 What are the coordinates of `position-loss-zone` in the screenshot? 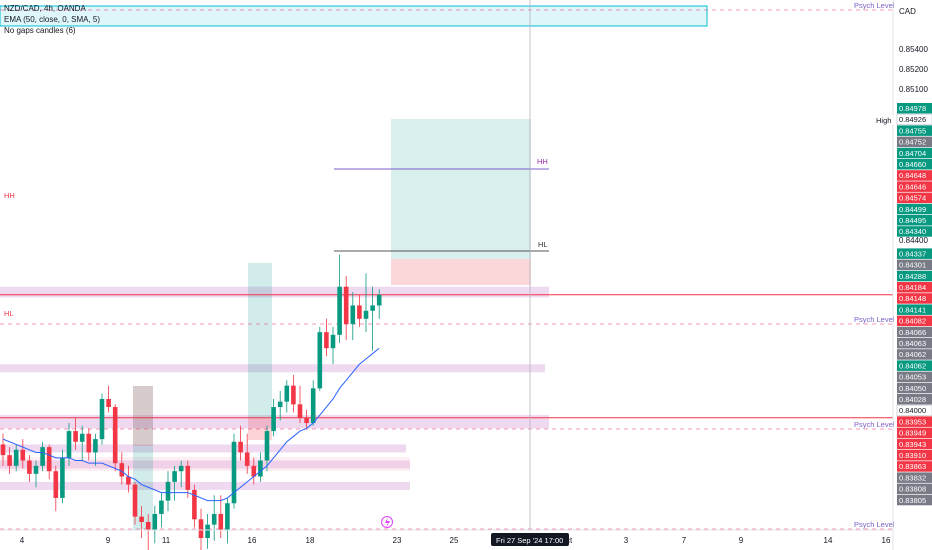 It's located at (461, 272).